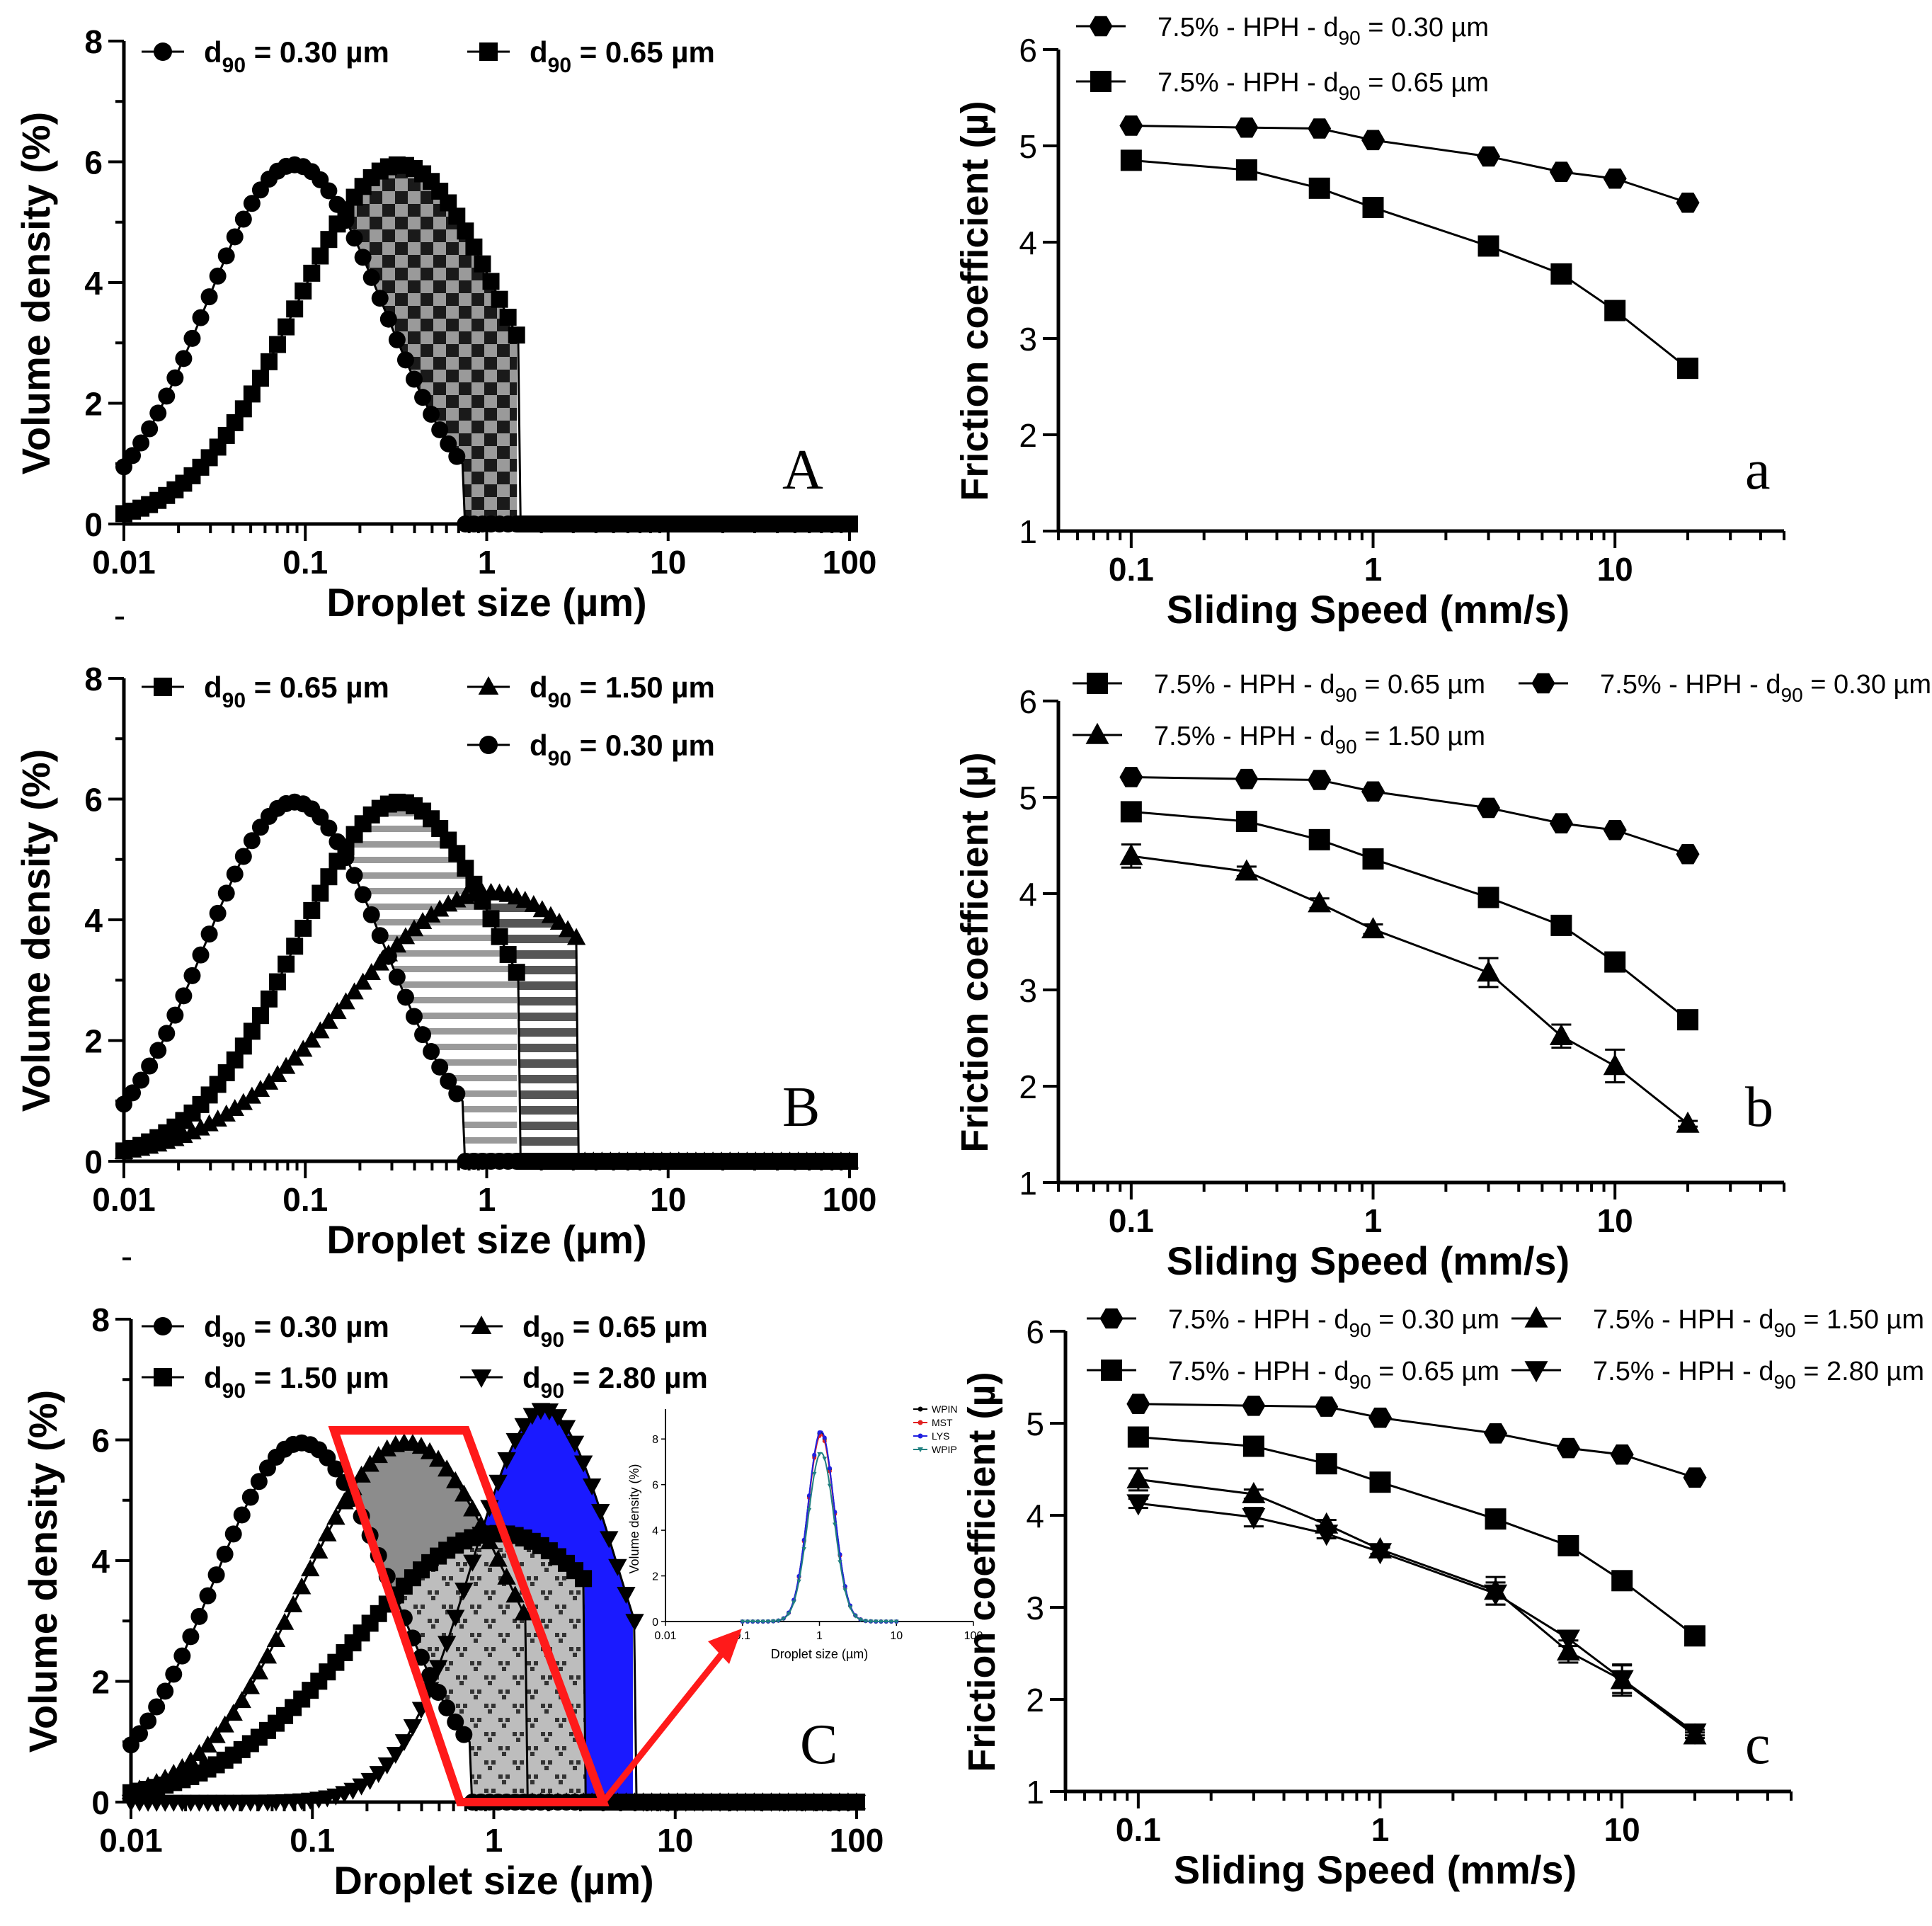  I want to click on panel-letter: b, so click(1759, 1107).